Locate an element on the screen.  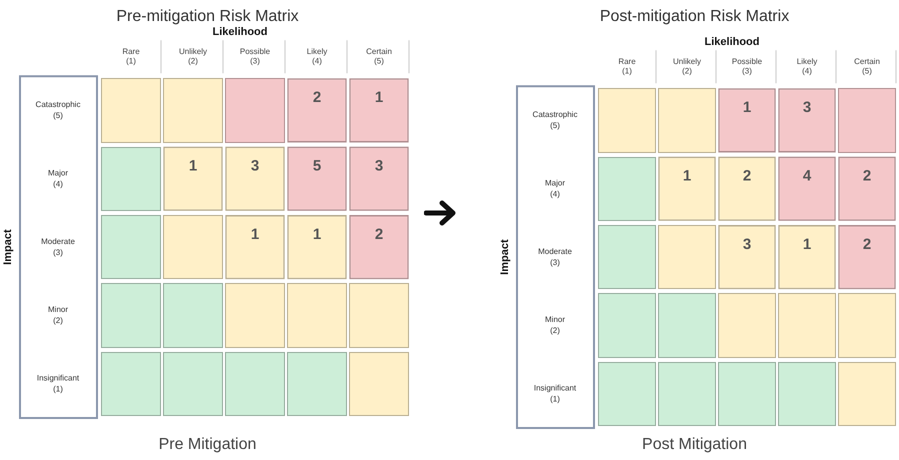
chart-title: Post-mitigation Risk Matrix is located at coordinates (694, 17).